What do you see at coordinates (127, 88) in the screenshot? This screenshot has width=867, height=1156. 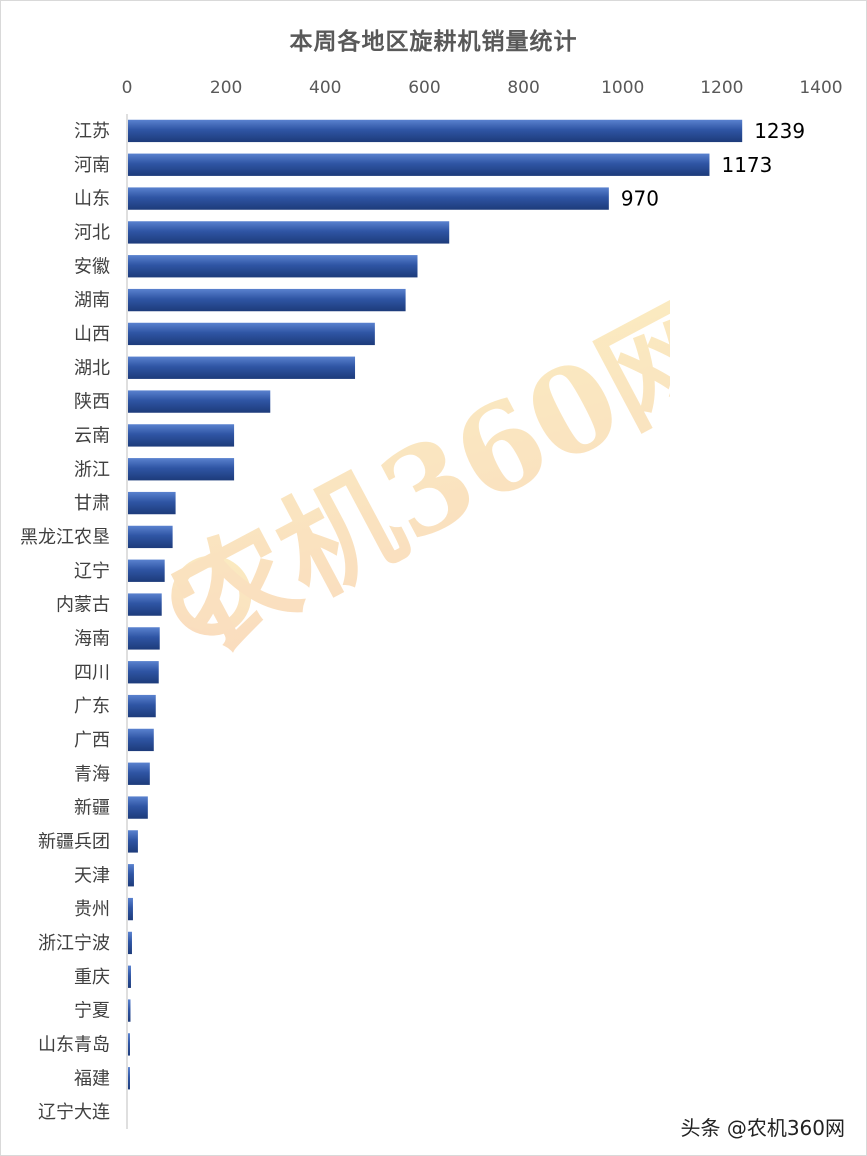 I see `x-tick-label: 0` at bounding box center [127, 88].